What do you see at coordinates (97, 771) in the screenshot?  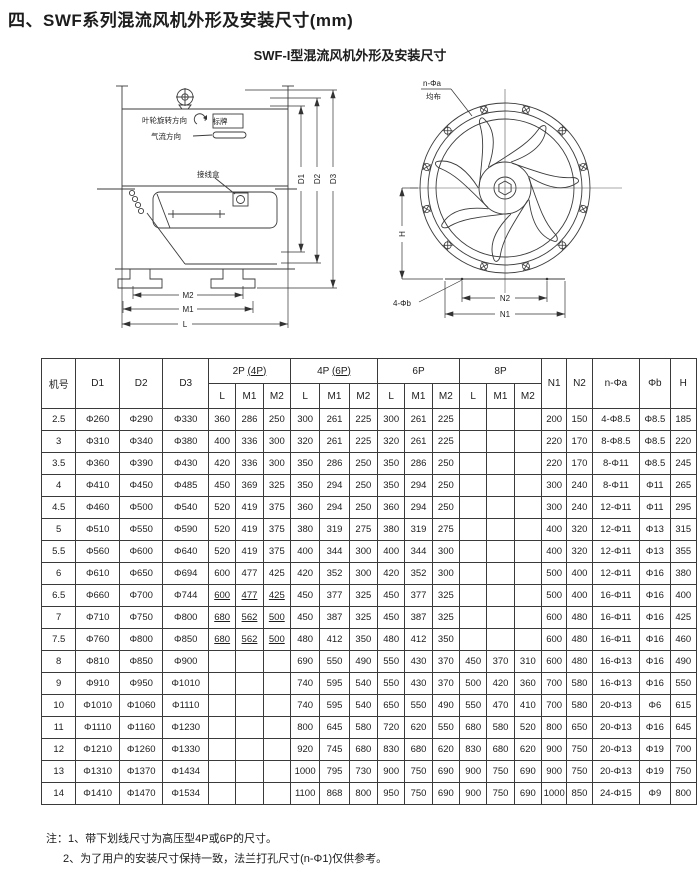 I see `value-cell: Φ1310` at bounding box center [97, 771].